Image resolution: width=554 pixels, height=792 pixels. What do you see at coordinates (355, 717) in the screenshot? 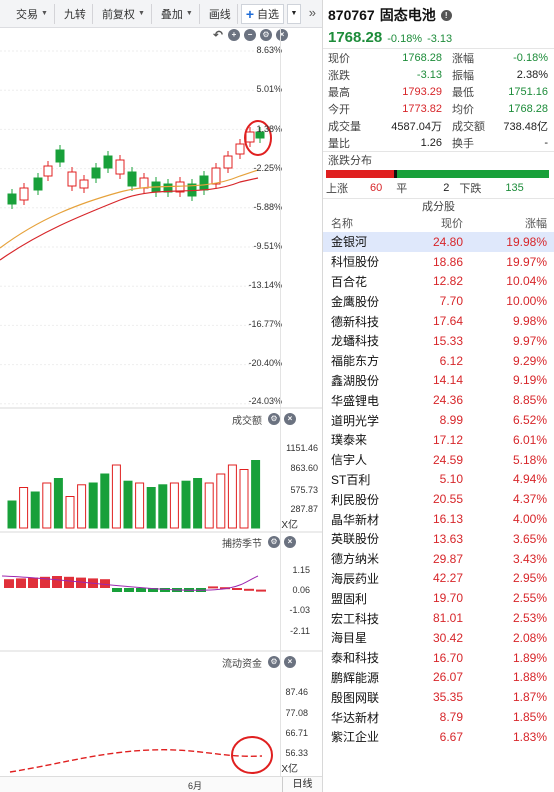
I see `component-name: 华达新材` at bounding box center [355, 717].